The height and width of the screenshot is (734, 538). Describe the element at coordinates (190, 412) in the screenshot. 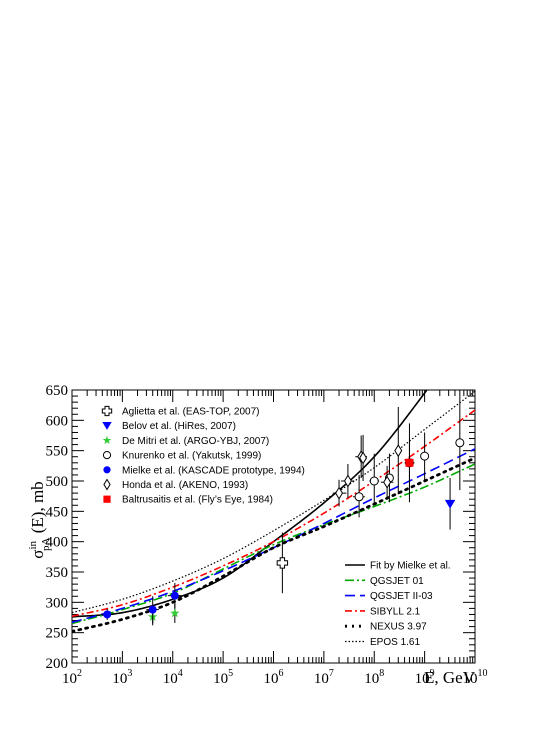

I see `legend-label: Aglietta et al. (EAS-TOP, 2007)` at that location.